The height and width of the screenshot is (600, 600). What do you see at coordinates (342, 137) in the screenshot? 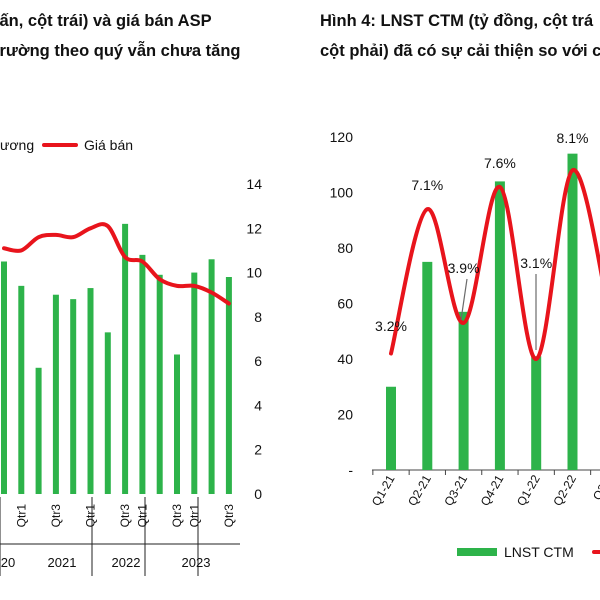
I see `right-y-tick: 120` at bounding box center [342, 137].